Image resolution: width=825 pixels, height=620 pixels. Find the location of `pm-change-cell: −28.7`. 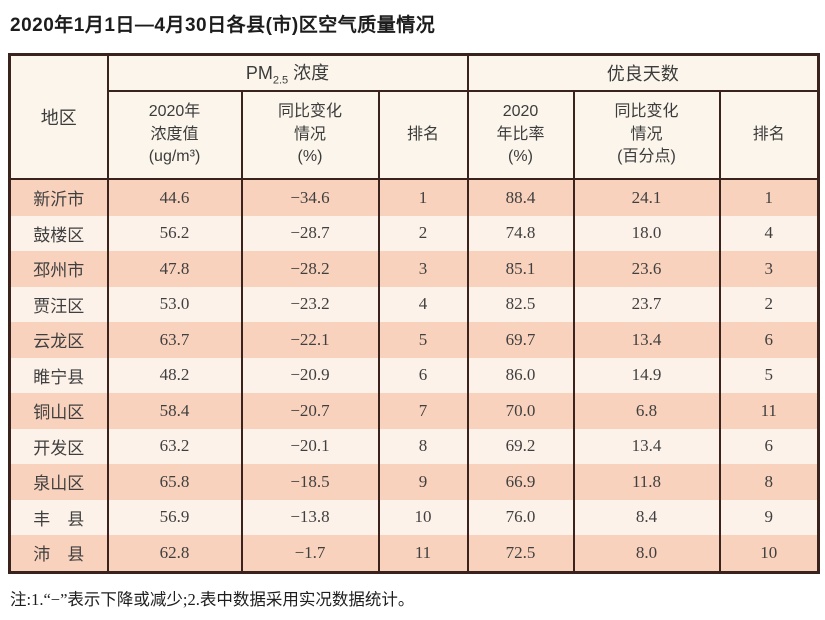

pm-change-cell: −28.7 is located at coordinates (310, 233).